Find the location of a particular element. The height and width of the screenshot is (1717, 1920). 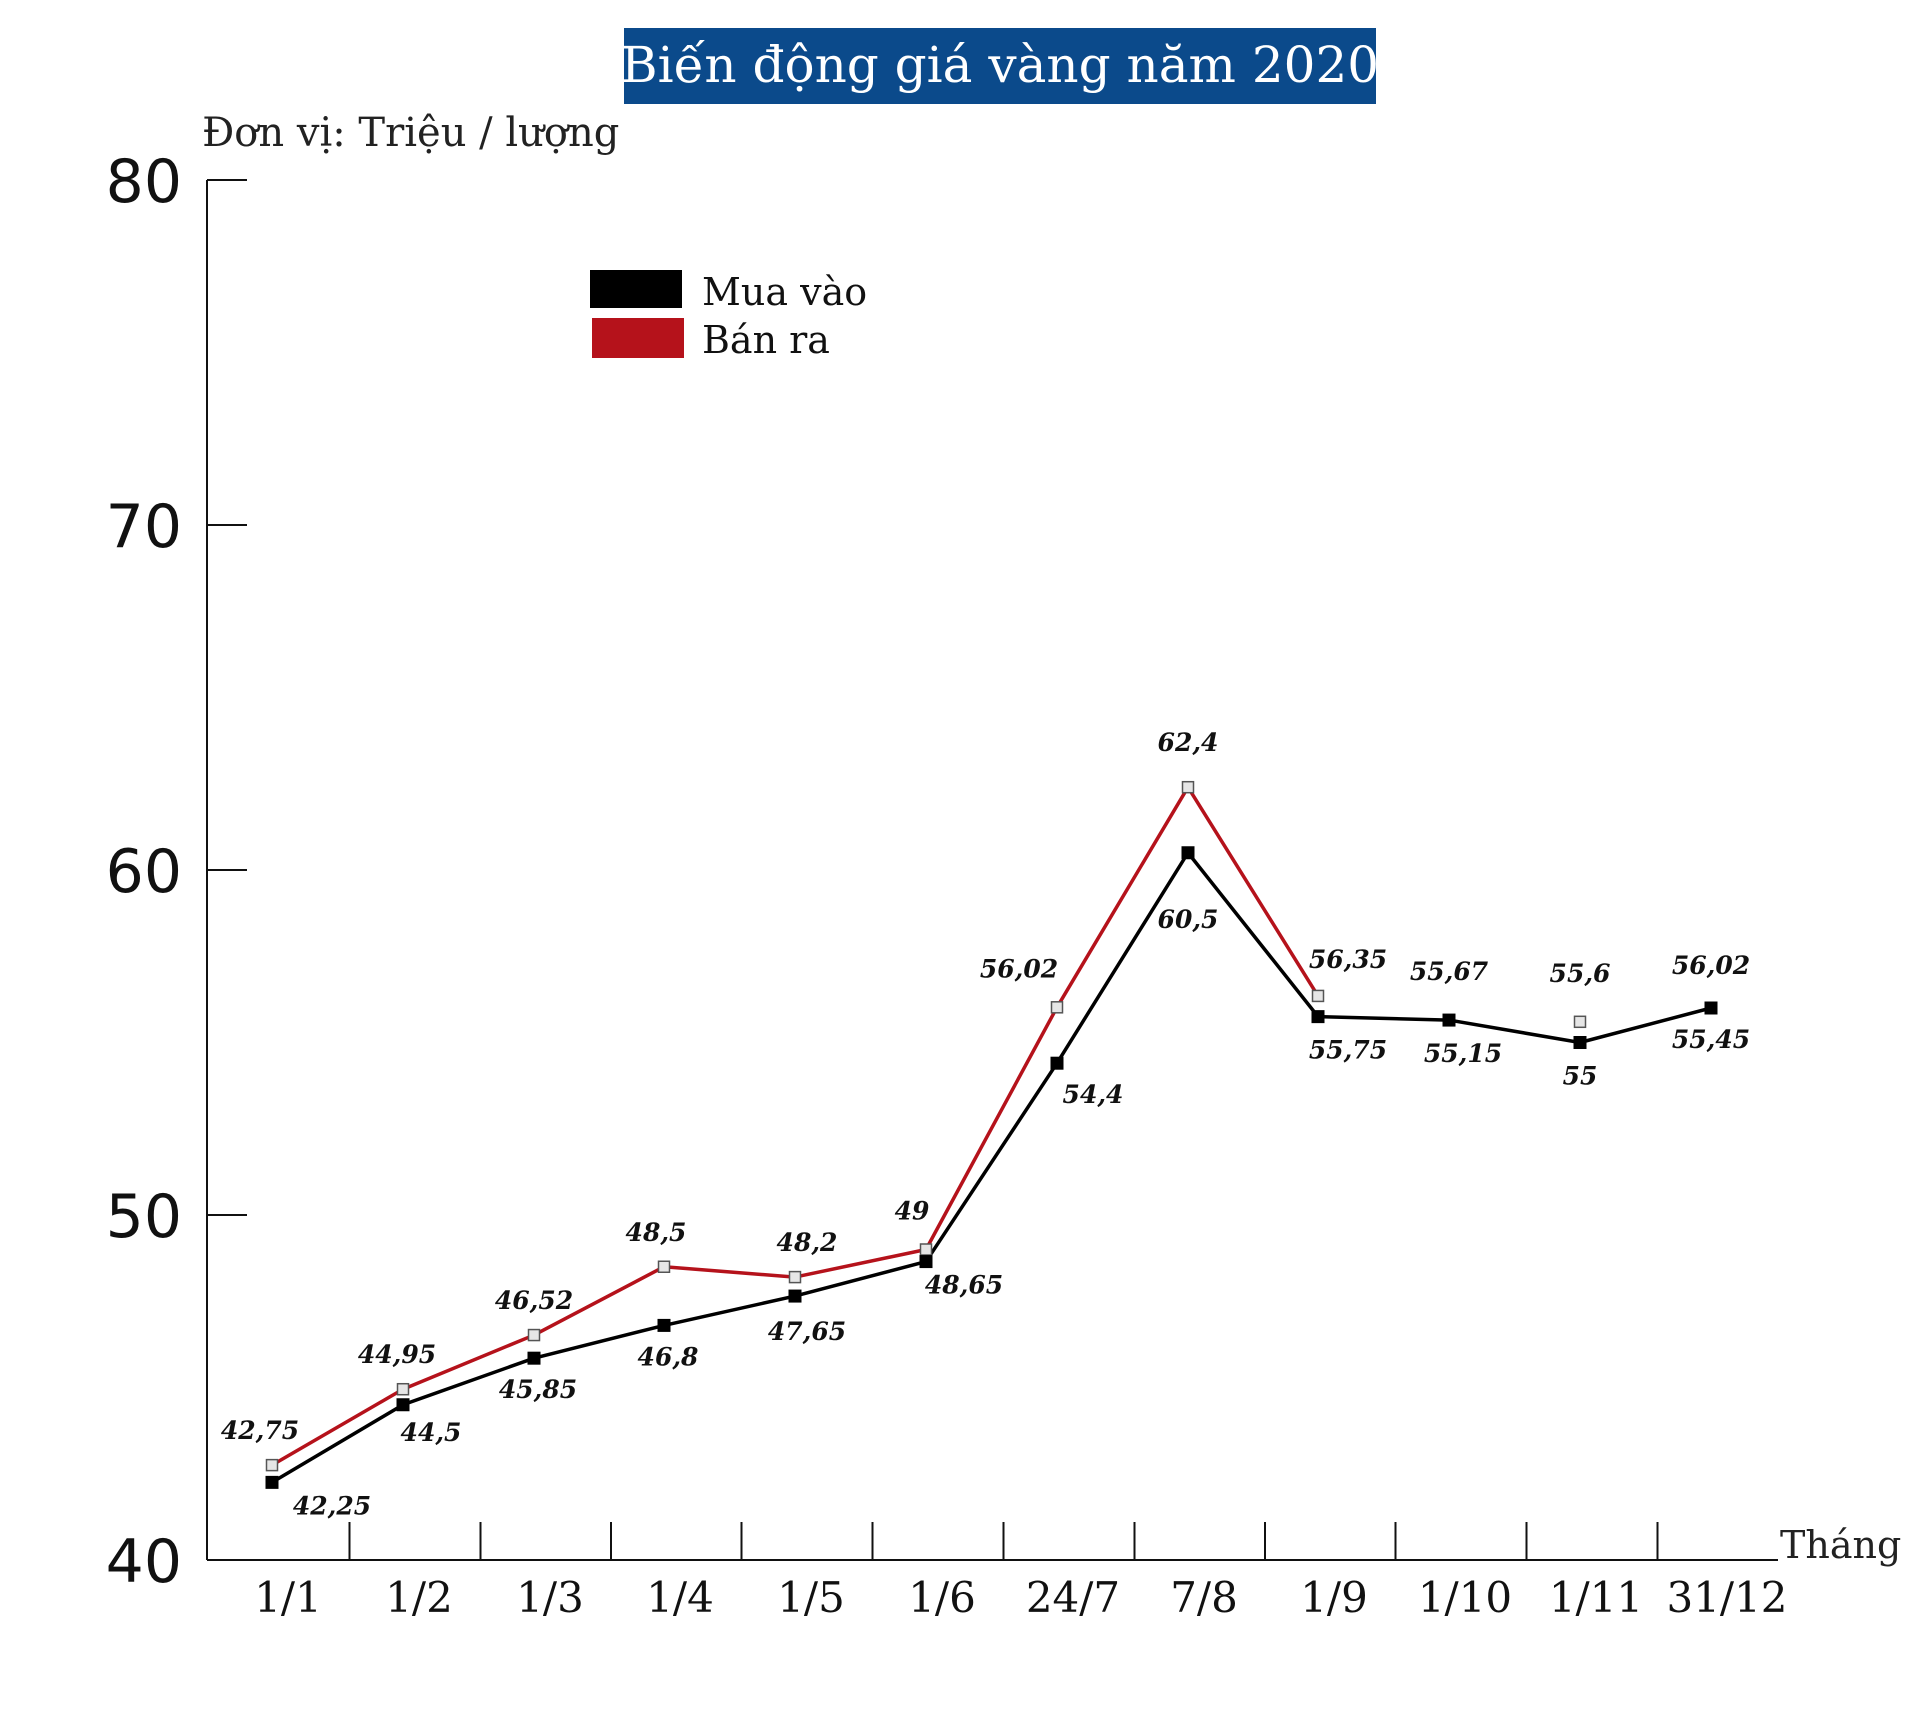

x-tick-label: 1/2 is located at coordinates (419, 1597).